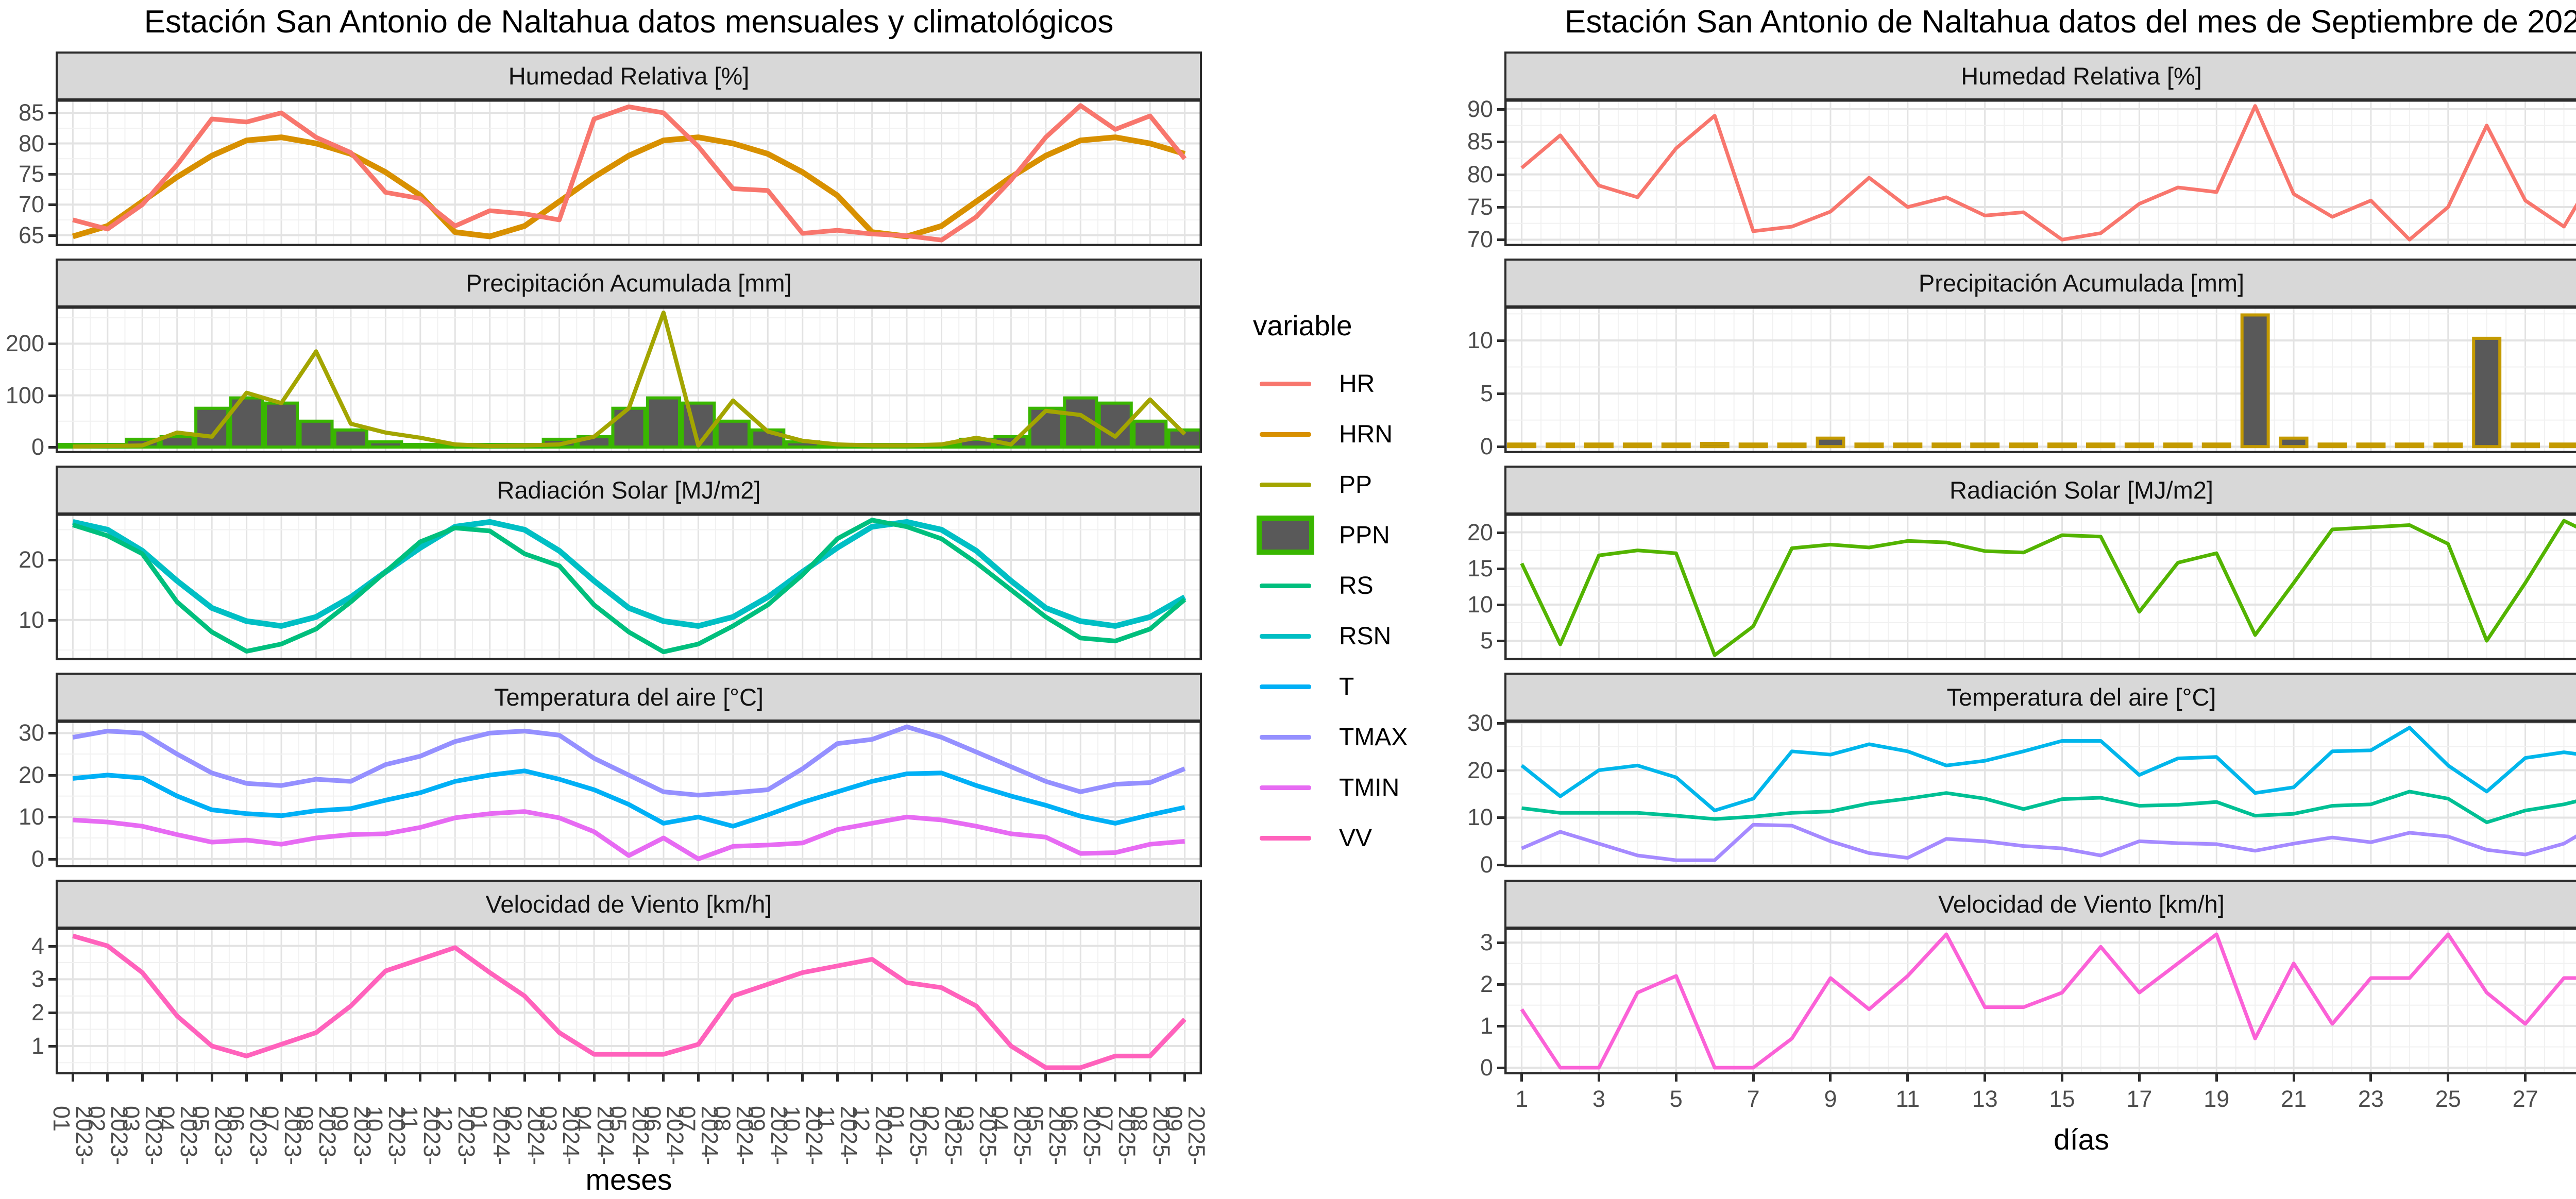  What do you see at coordinates (1314, 383) in the screenshot?
I see `legend-item-HR: HR` at bounding box center [1314, 383].